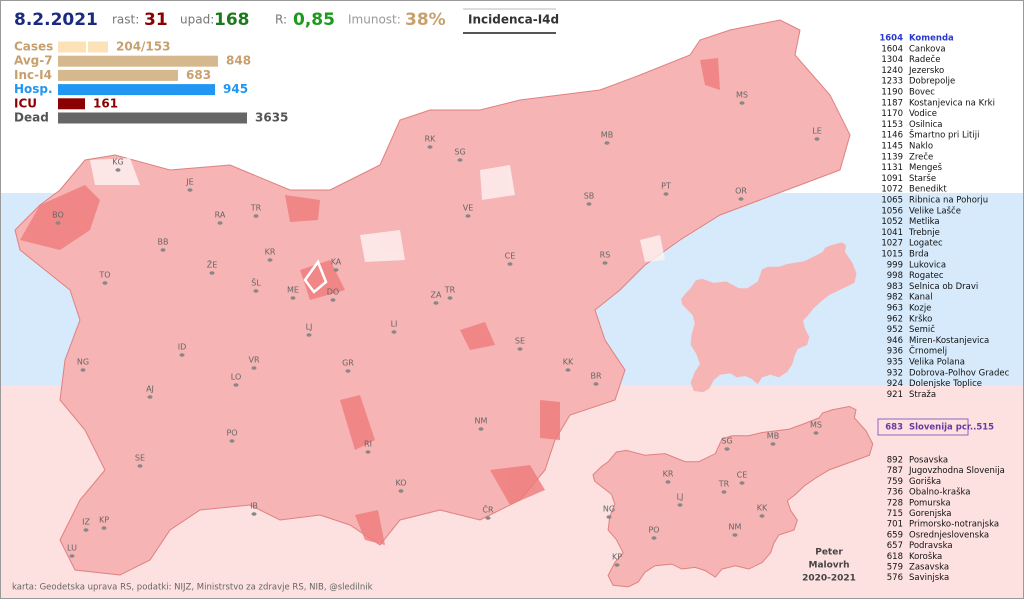 The width and height of the screenshot is (1024, 603). Describe the element at coordinates (895, 276) in the screenshot. I see `list-value: 998` at that location.